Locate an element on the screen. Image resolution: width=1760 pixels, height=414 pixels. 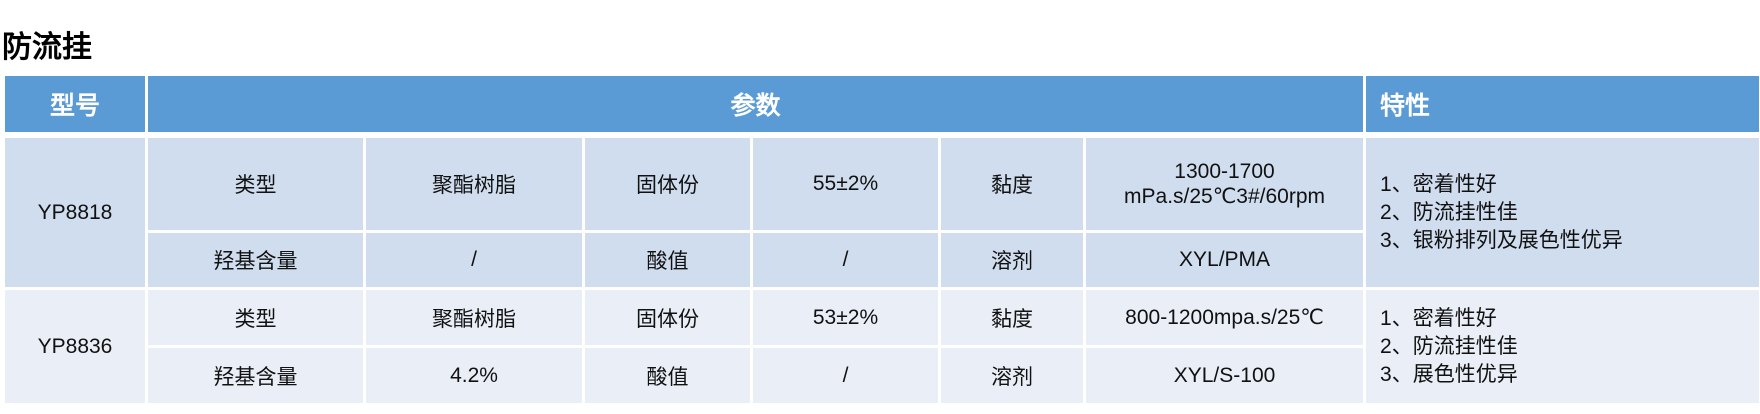
header-params: 参数 is located at coordinates (755, 104).